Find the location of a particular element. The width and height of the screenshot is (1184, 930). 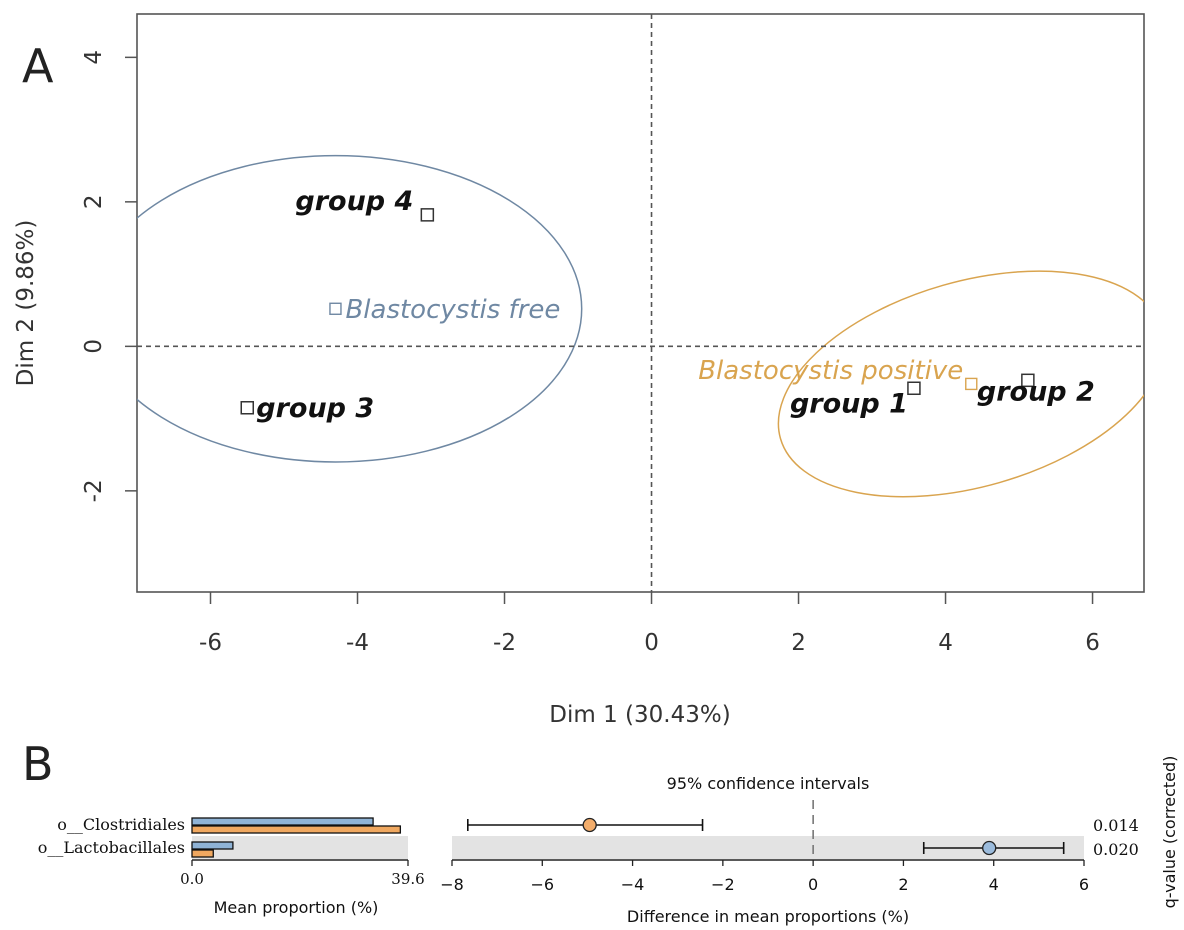

point-label-group-2: group 2 is located at coordinates (1036, 391).